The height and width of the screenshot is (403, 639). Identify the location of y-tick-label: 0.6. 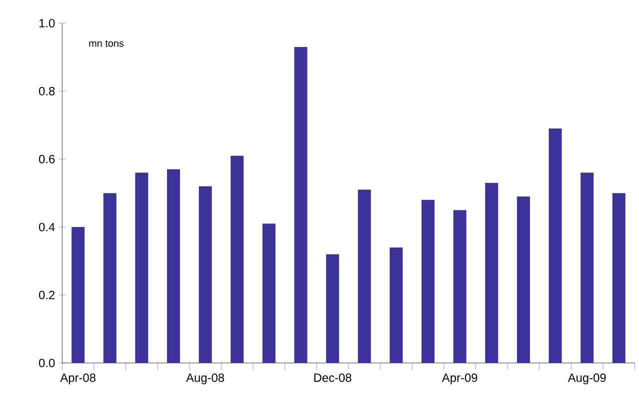
(47, 159).